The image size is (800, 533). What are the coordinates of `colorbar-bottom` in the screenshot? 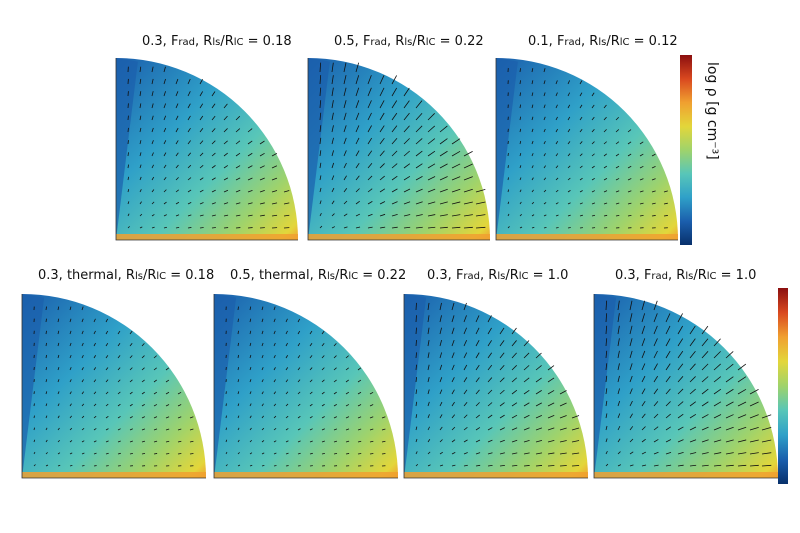 It's located at (783, 386).